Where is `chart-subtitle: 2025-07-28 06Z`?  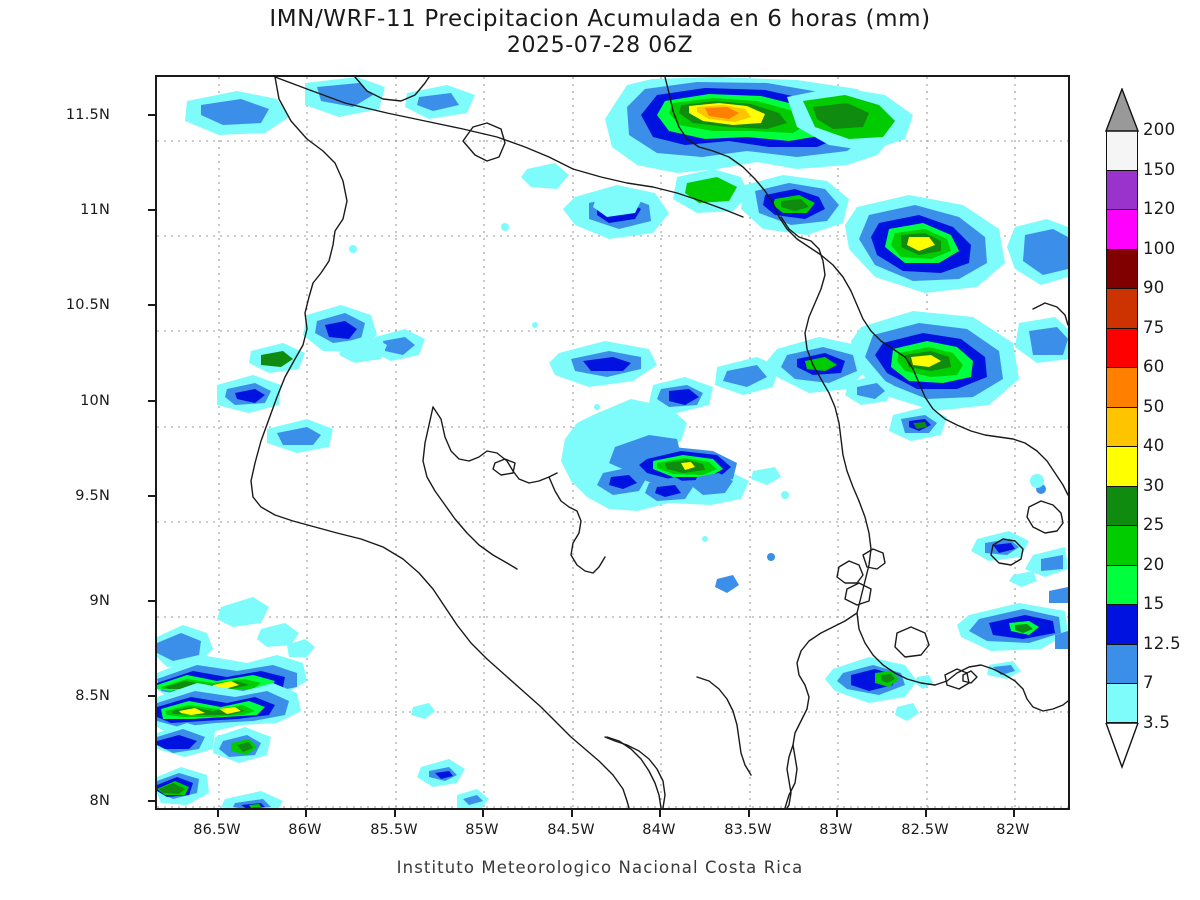 chart-subtitle: 2025-07-28 06Z is located at coordinates (600, 45).